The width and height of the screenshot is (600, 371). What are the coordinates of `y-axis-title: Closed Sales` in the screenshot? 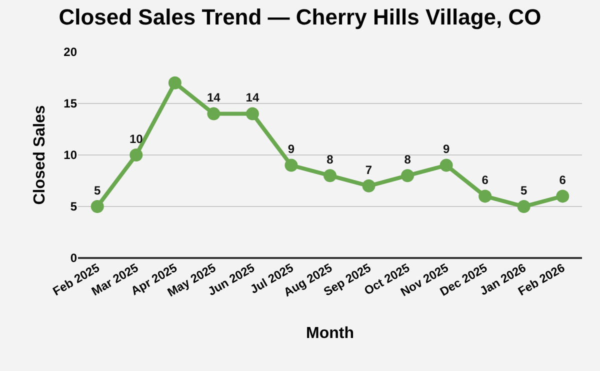 It's located at (40, 155).